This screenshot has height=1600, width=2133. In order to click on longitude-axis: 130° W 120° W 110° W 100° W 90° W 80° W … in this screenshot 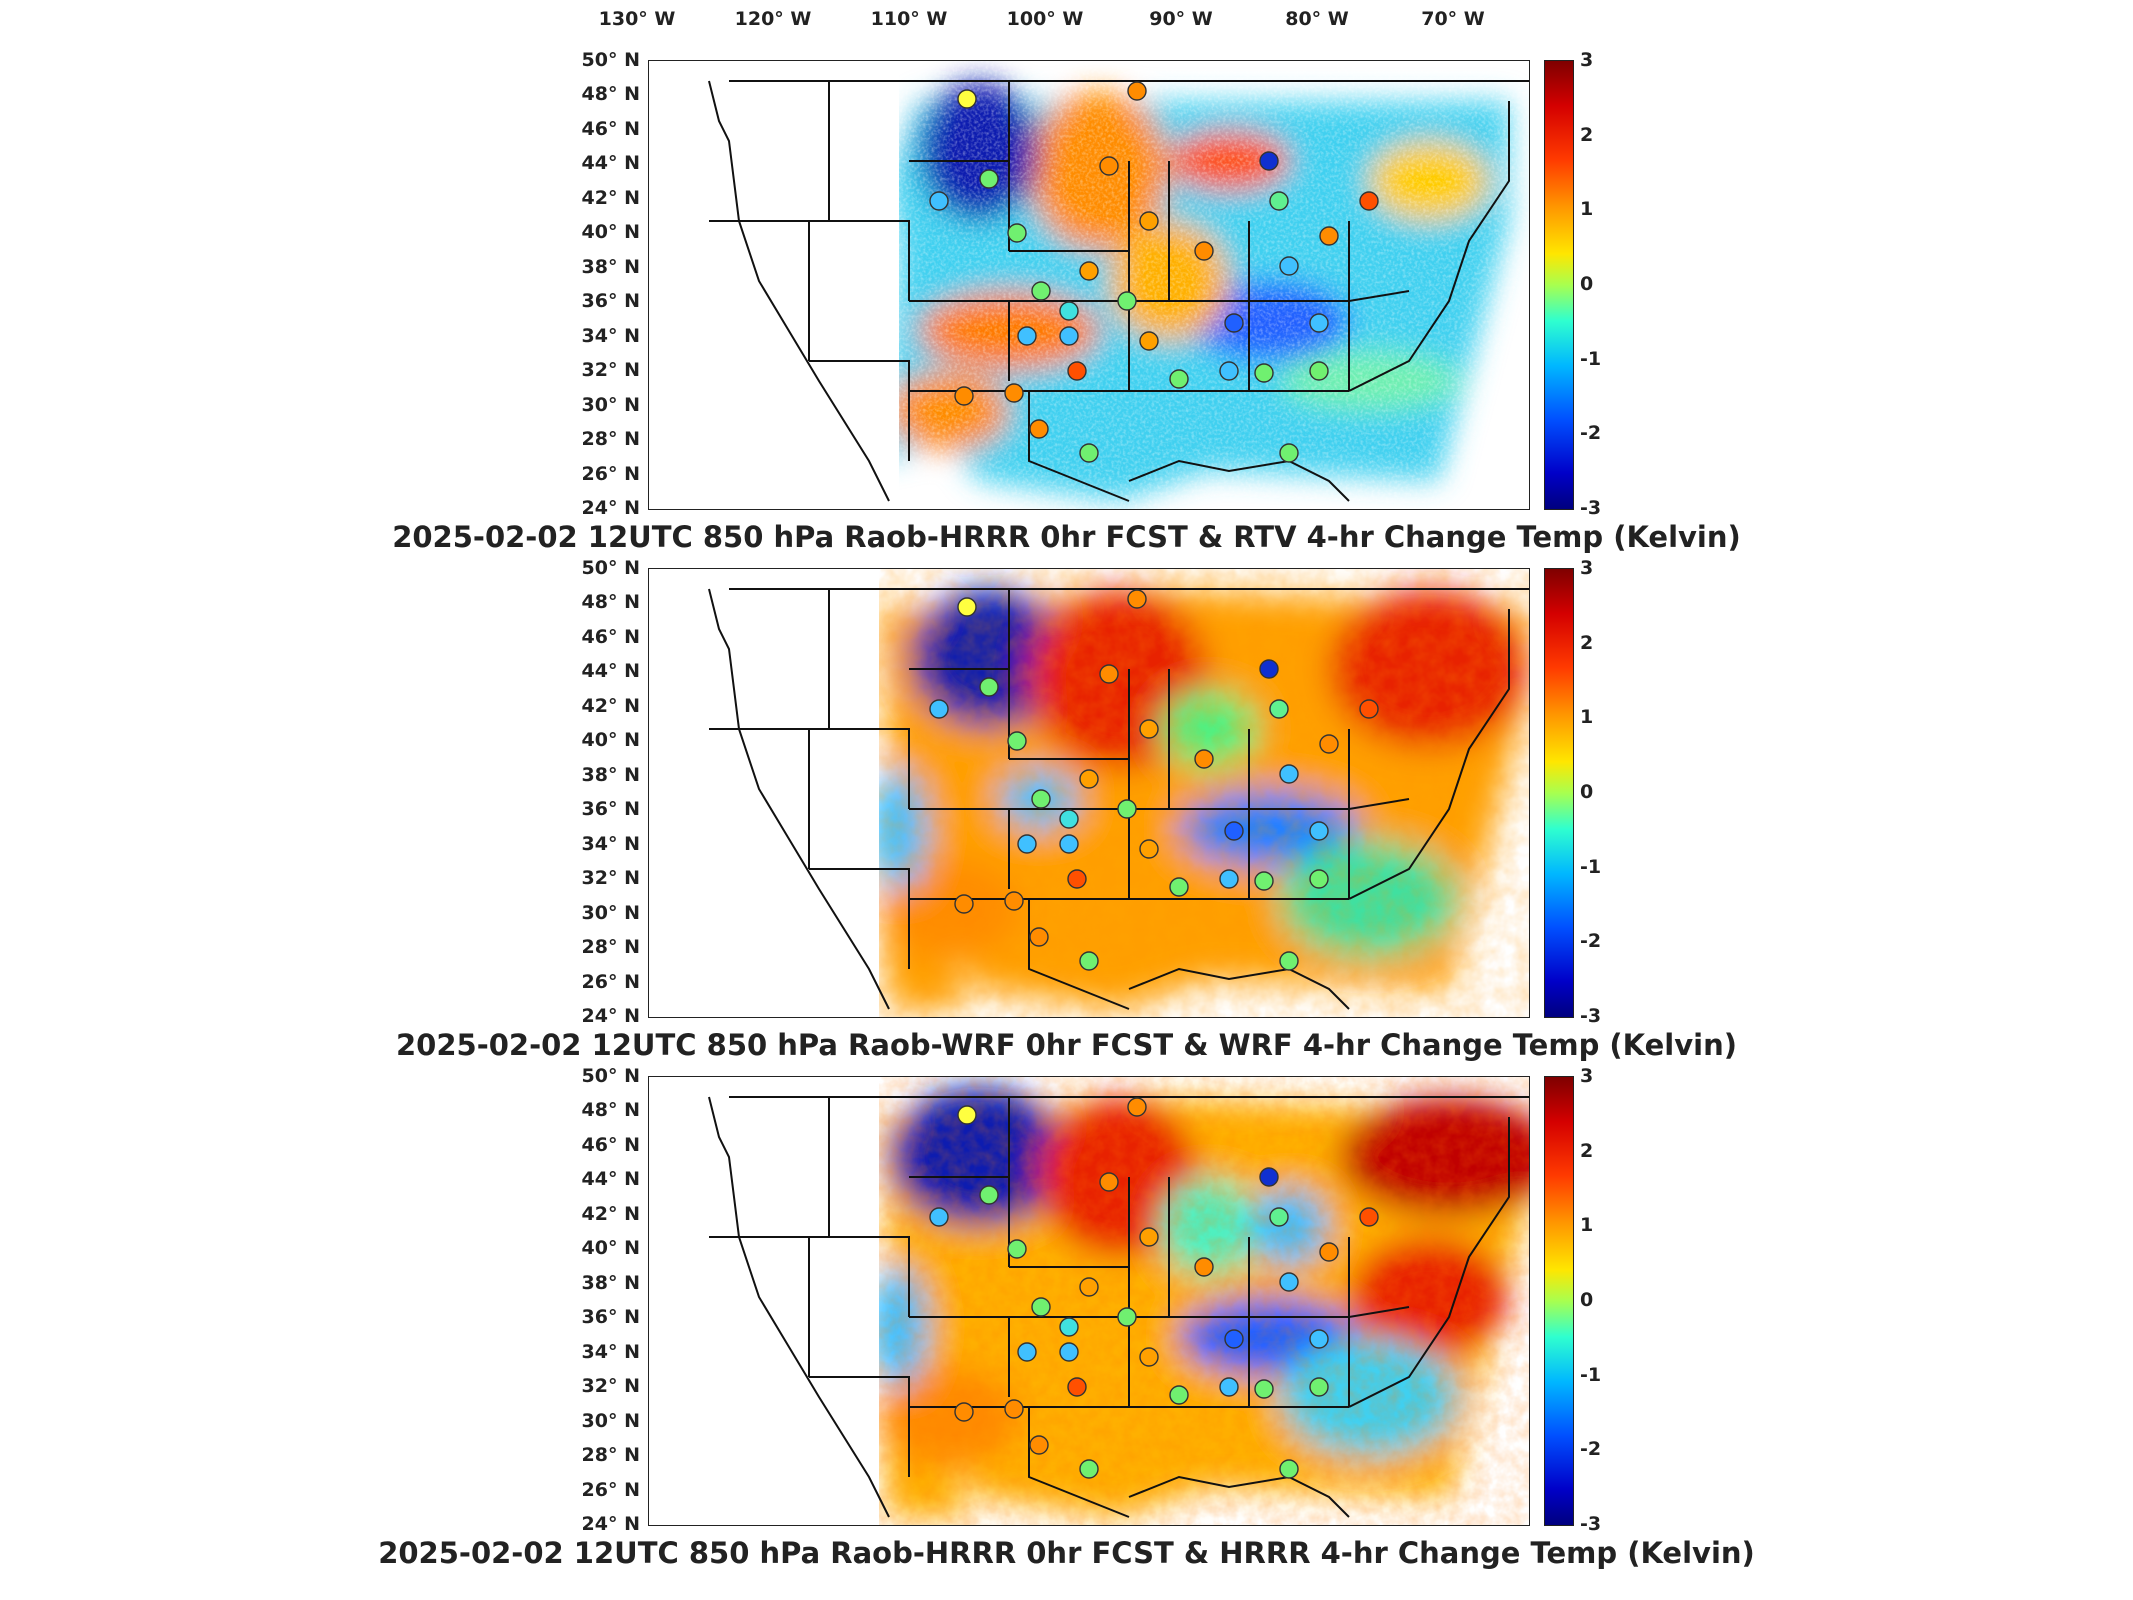, I will do `click(1066, 20)`.